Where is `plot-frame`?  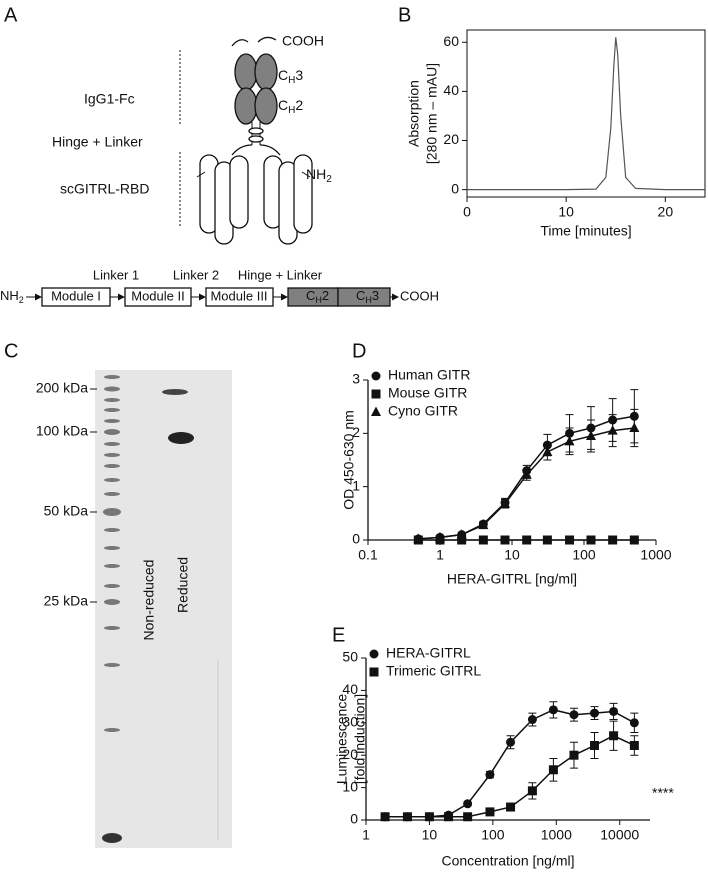
plot-frame is located at coordinates (586, 113).